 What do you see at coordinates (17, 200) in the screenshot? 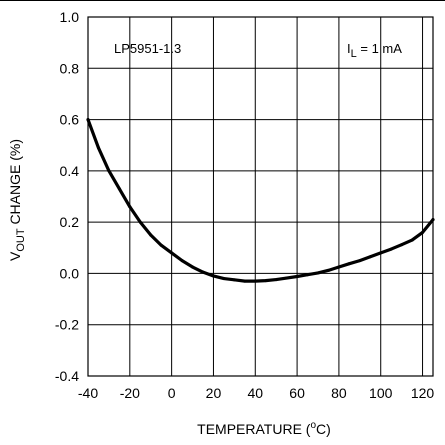
I see `y-axis-title: VOUT CHANGE (%)` at bounding box center [17, 200].